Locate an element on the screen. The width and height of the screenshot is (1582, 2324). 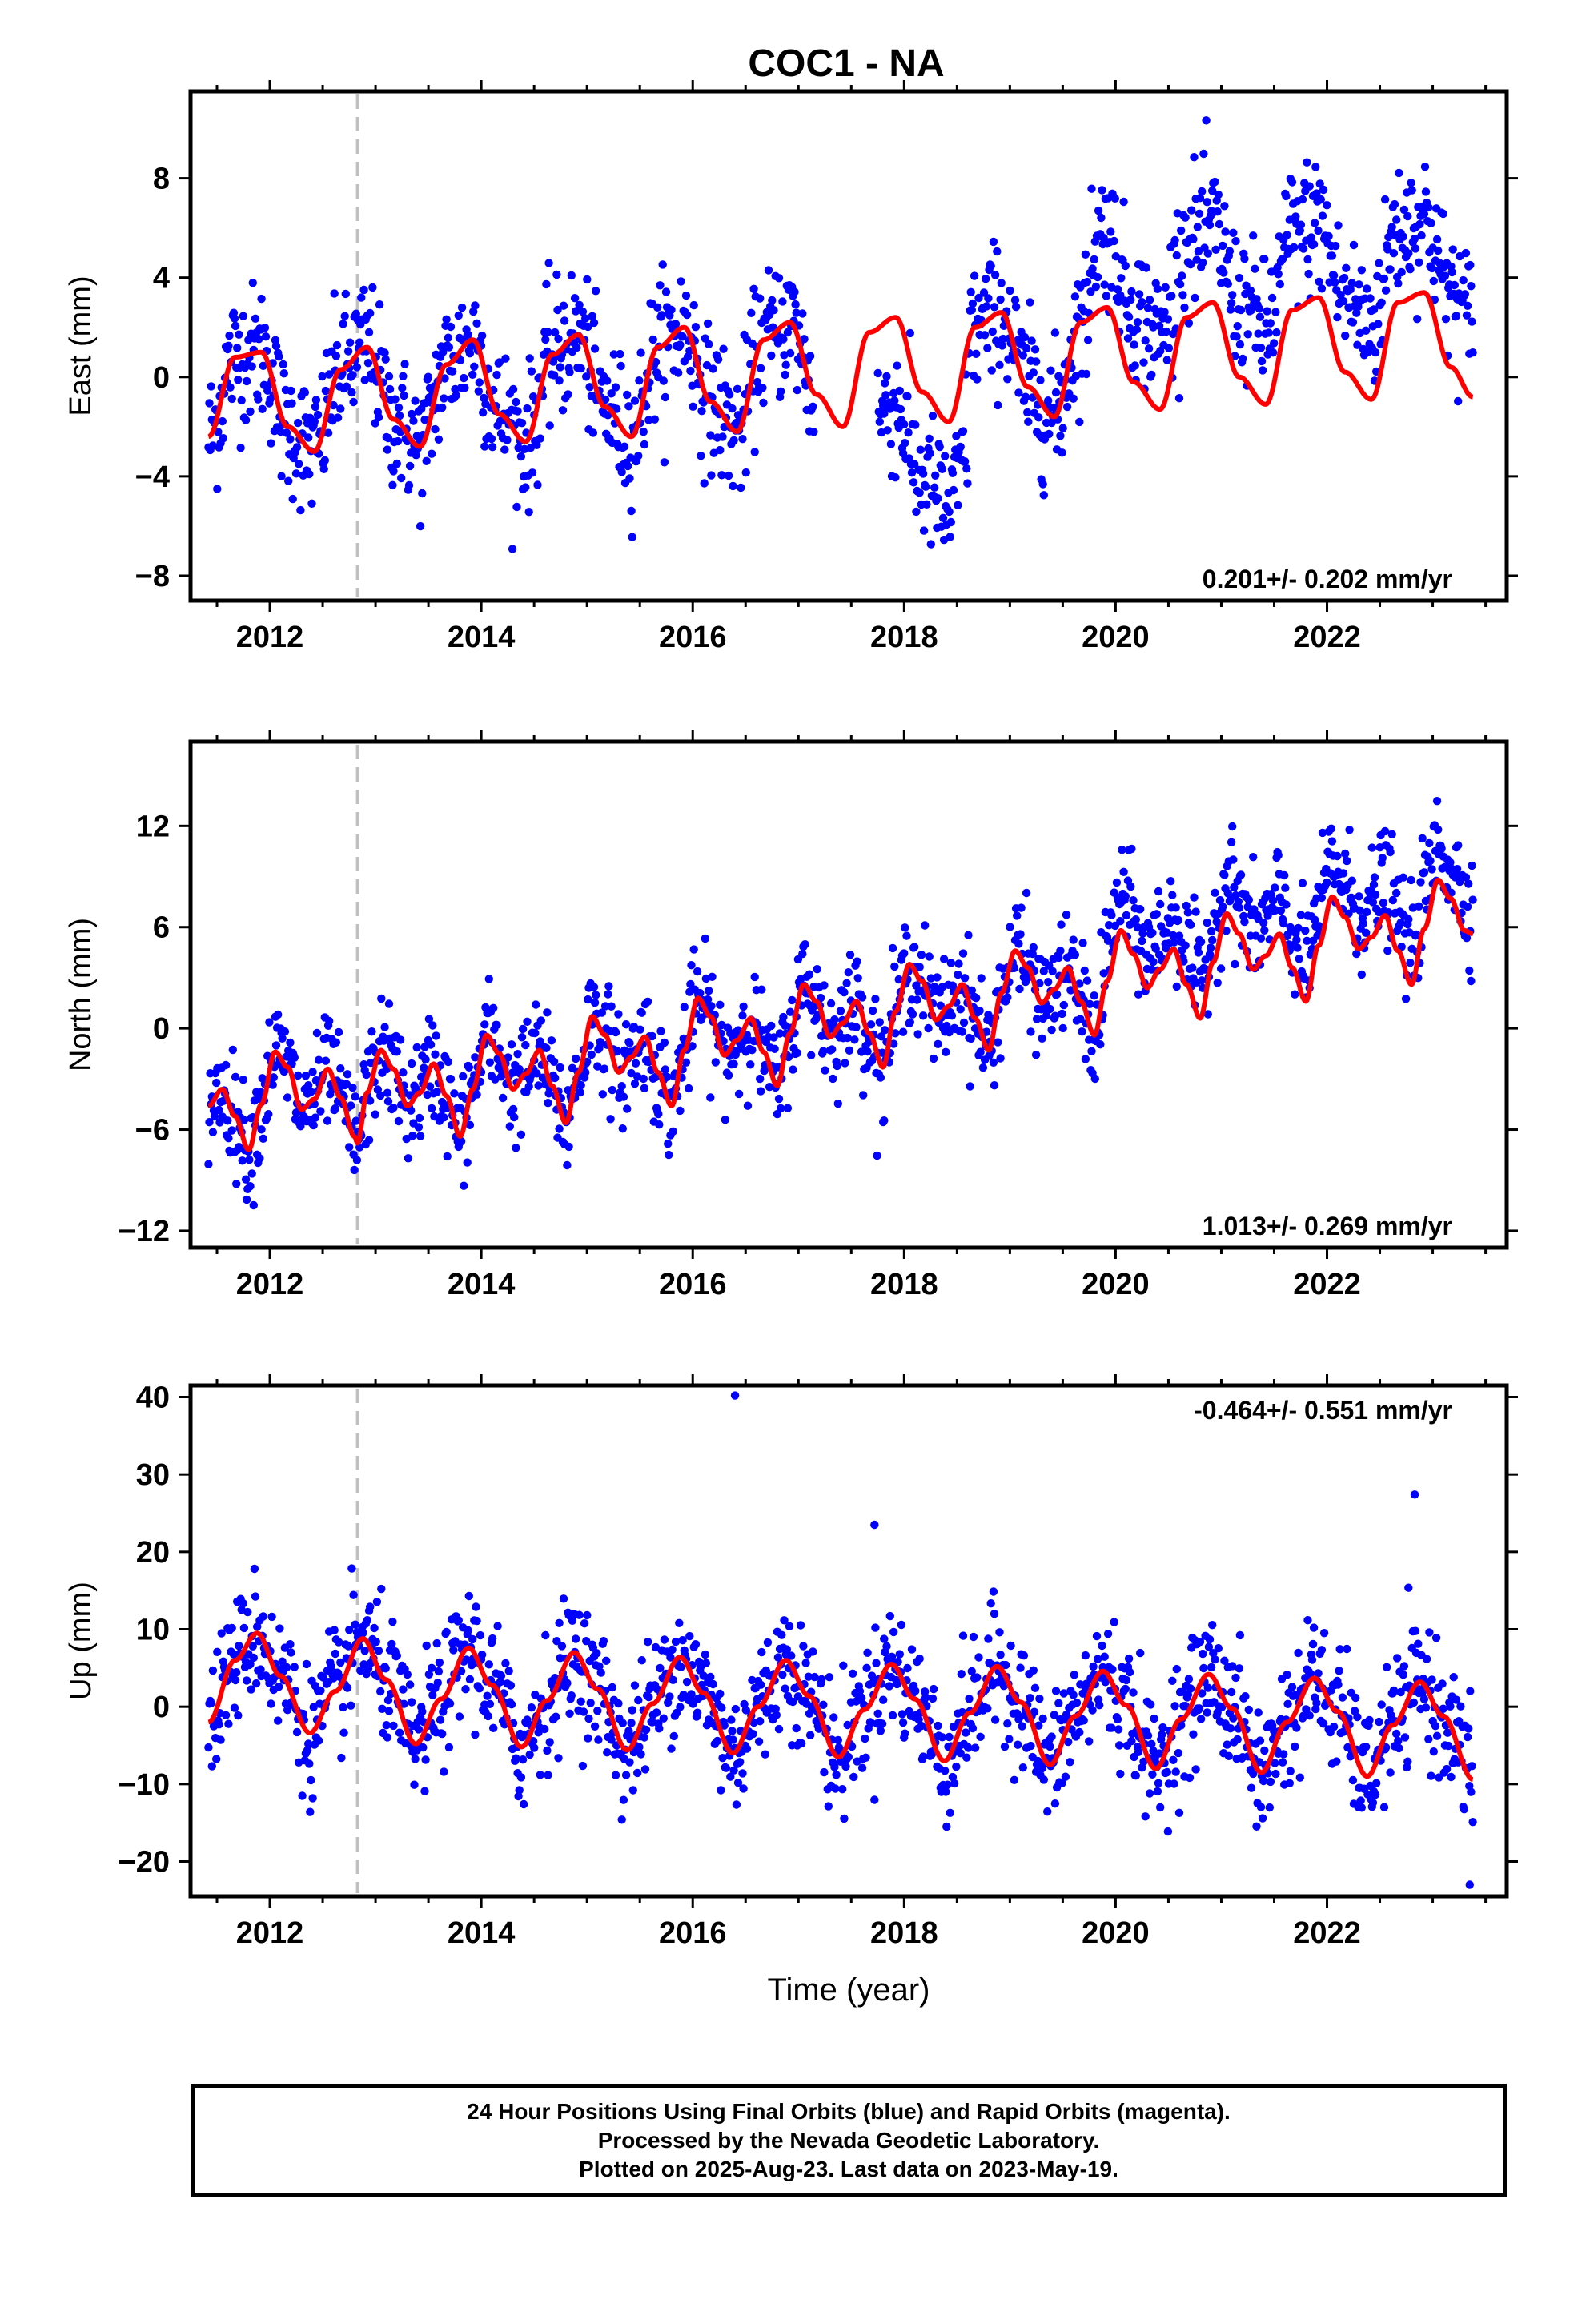
y-tick-label: 0 is located at coordinates (161, 1707).